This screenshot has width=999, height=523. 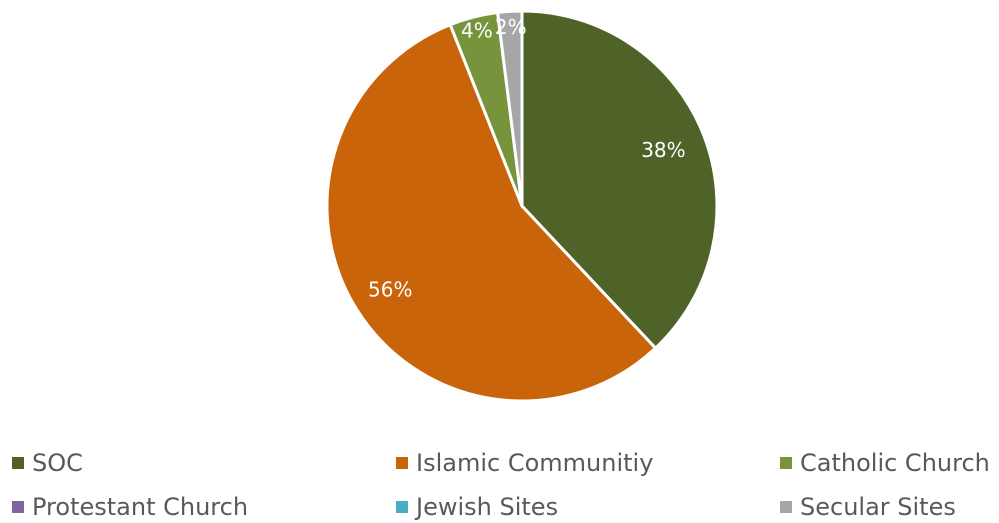 What do you see at coordinates (18, 463) in the screenshot?
I see `legend-swatch-soc` at bounding box center [18, 463].